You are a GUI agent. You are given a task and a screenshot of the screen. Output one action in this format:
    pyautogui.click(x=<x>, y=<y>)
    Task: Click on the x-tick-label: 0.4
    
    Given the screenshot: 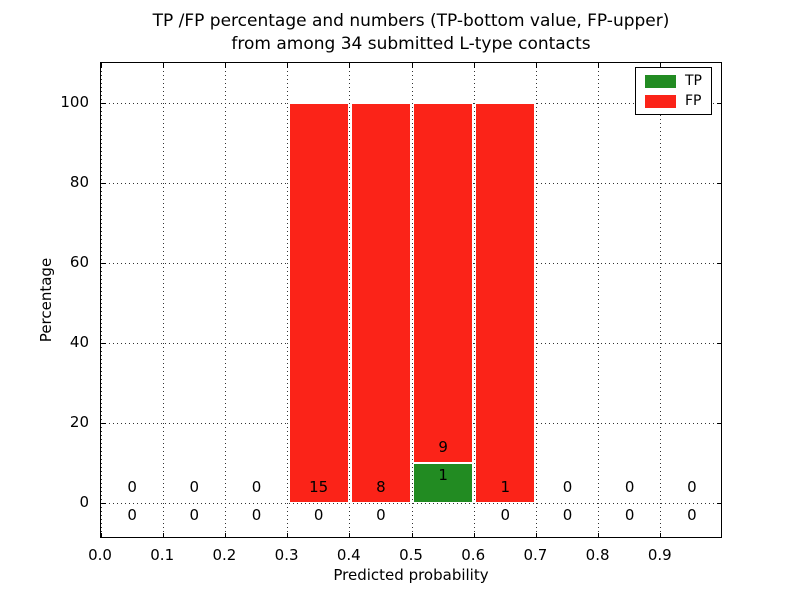 What is the action you would take?
    pyautogui.click(x=348, y=555)
    